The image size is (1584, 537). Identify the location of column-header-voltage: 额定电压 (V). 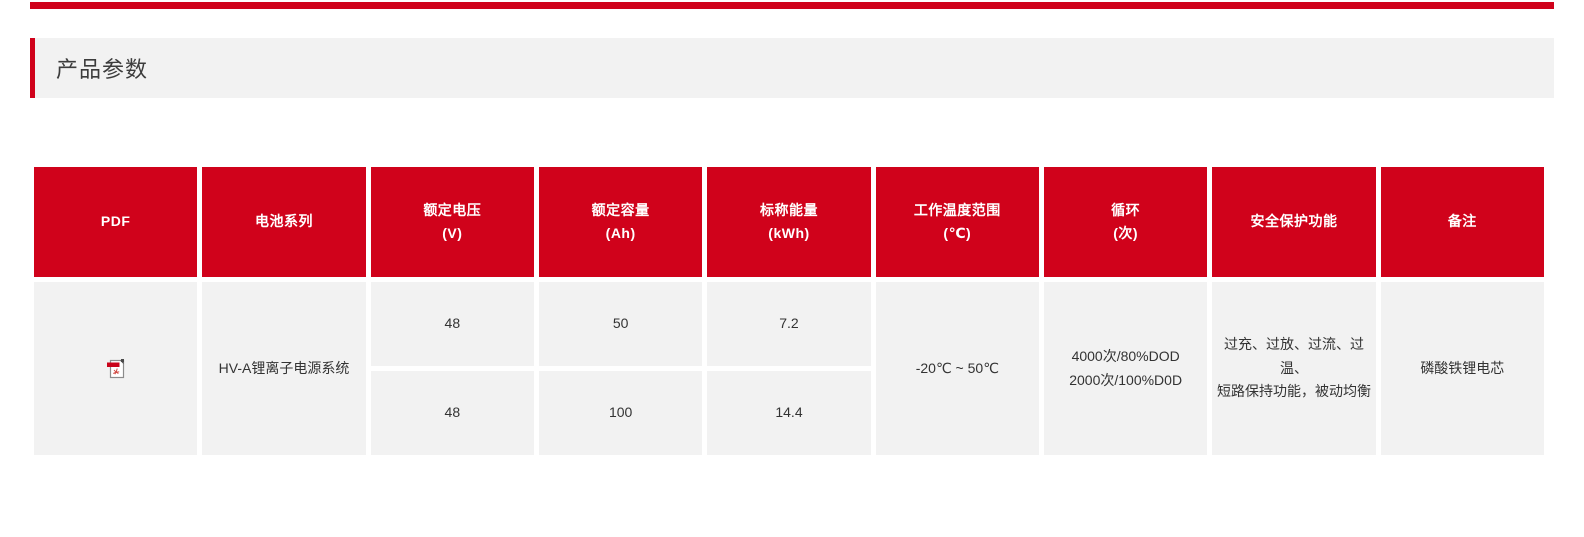
(452, 222).